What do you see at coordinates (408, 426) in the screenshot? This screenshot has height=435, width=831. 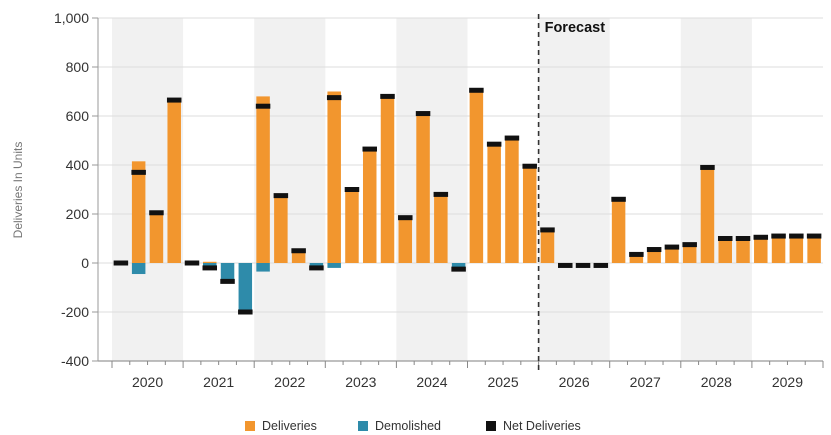 I see `legend-label: Demolished` at bounding box center [408, 426].